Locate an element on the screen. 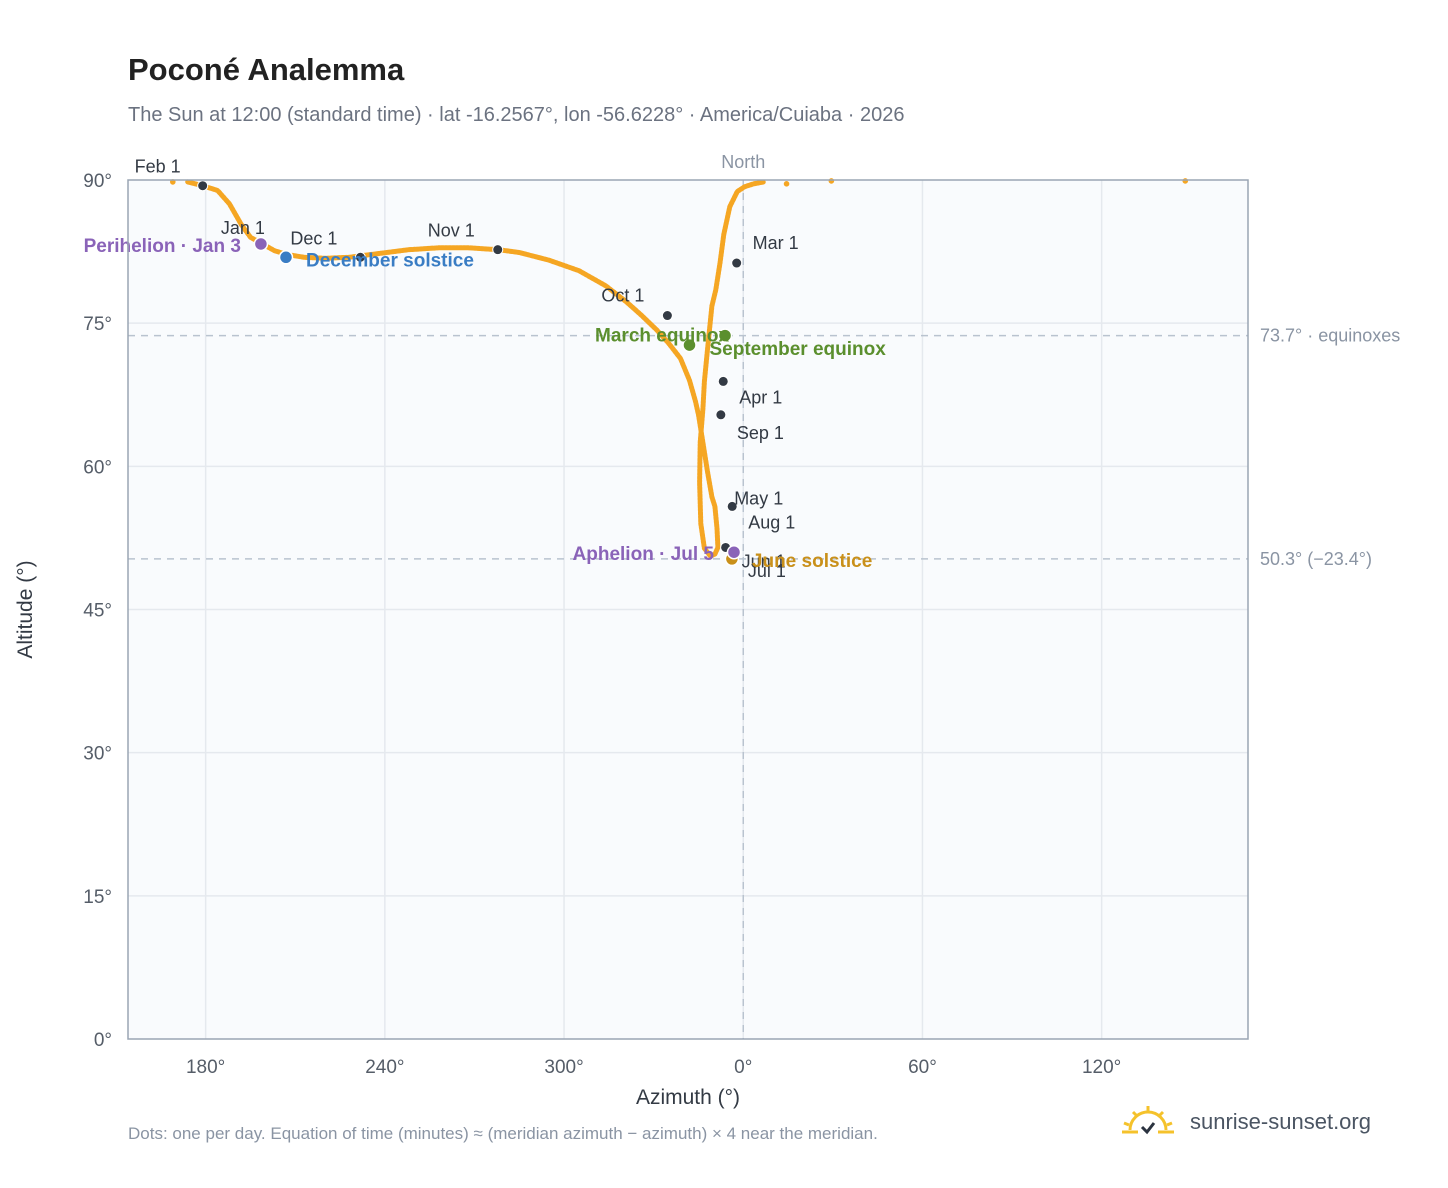  month-label: Feb 1 is located at coordinates (158, 167).